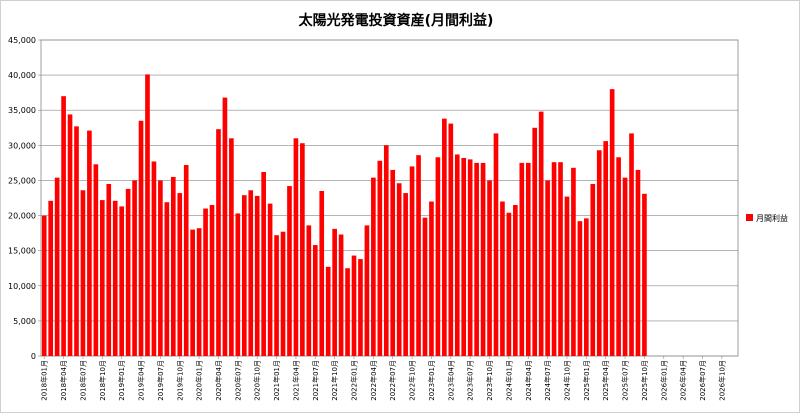  Describe the element at coordinates (44, 380) in the screenshot. I see `x-tick-label: 2018年01月` at that location.